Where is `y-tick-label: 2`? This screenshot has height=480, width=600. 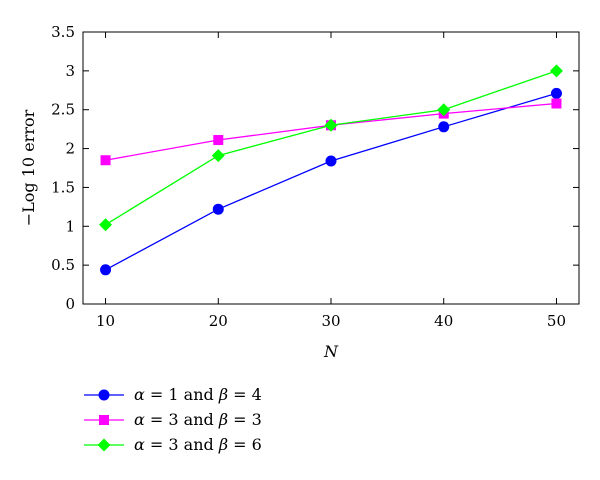 y-tick-label: 2 is located at coordinates (70, 149).